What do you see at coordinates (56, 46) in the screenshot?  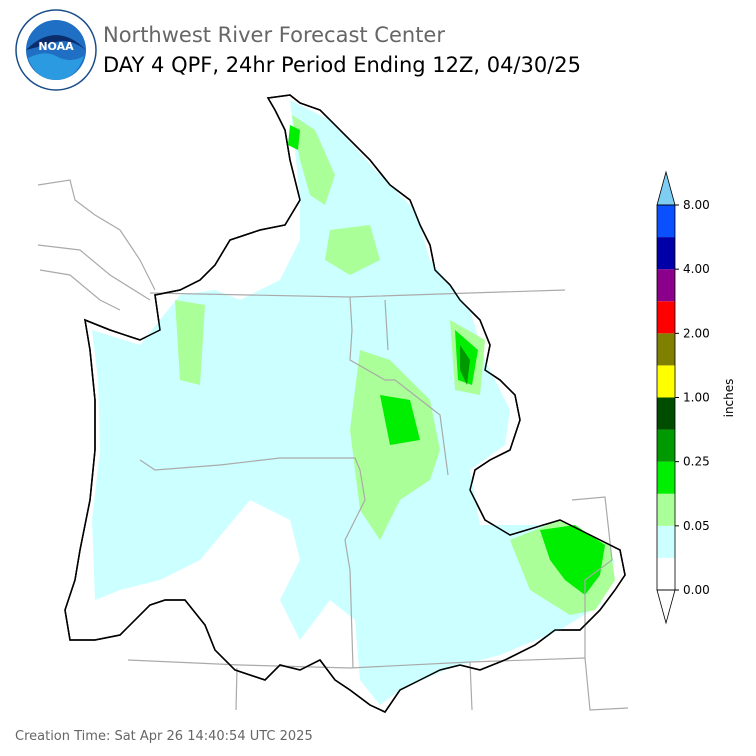 I see `logo-text: NOAA` at bounding box center [56, 46].